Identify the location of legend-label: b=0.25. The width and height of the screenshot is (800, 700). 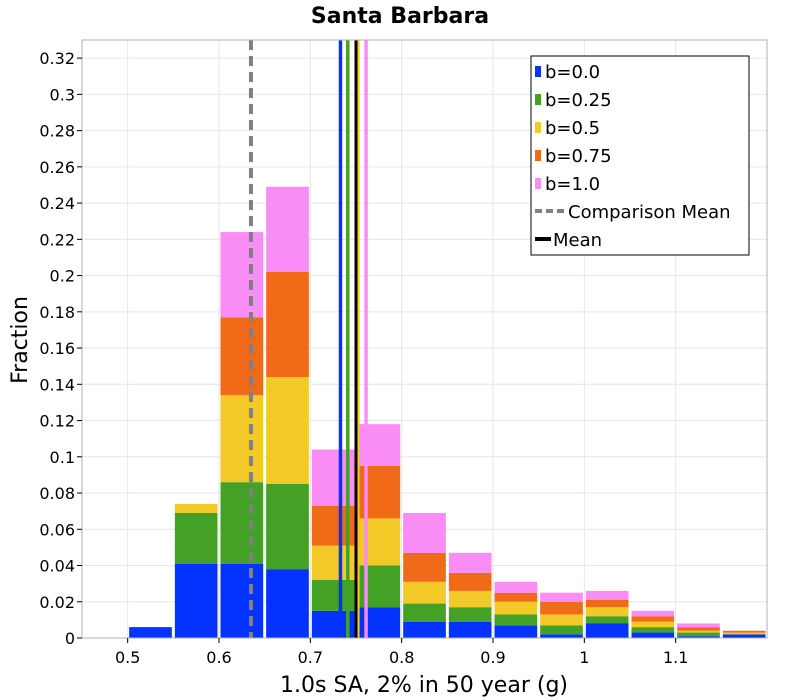
(578, 100).